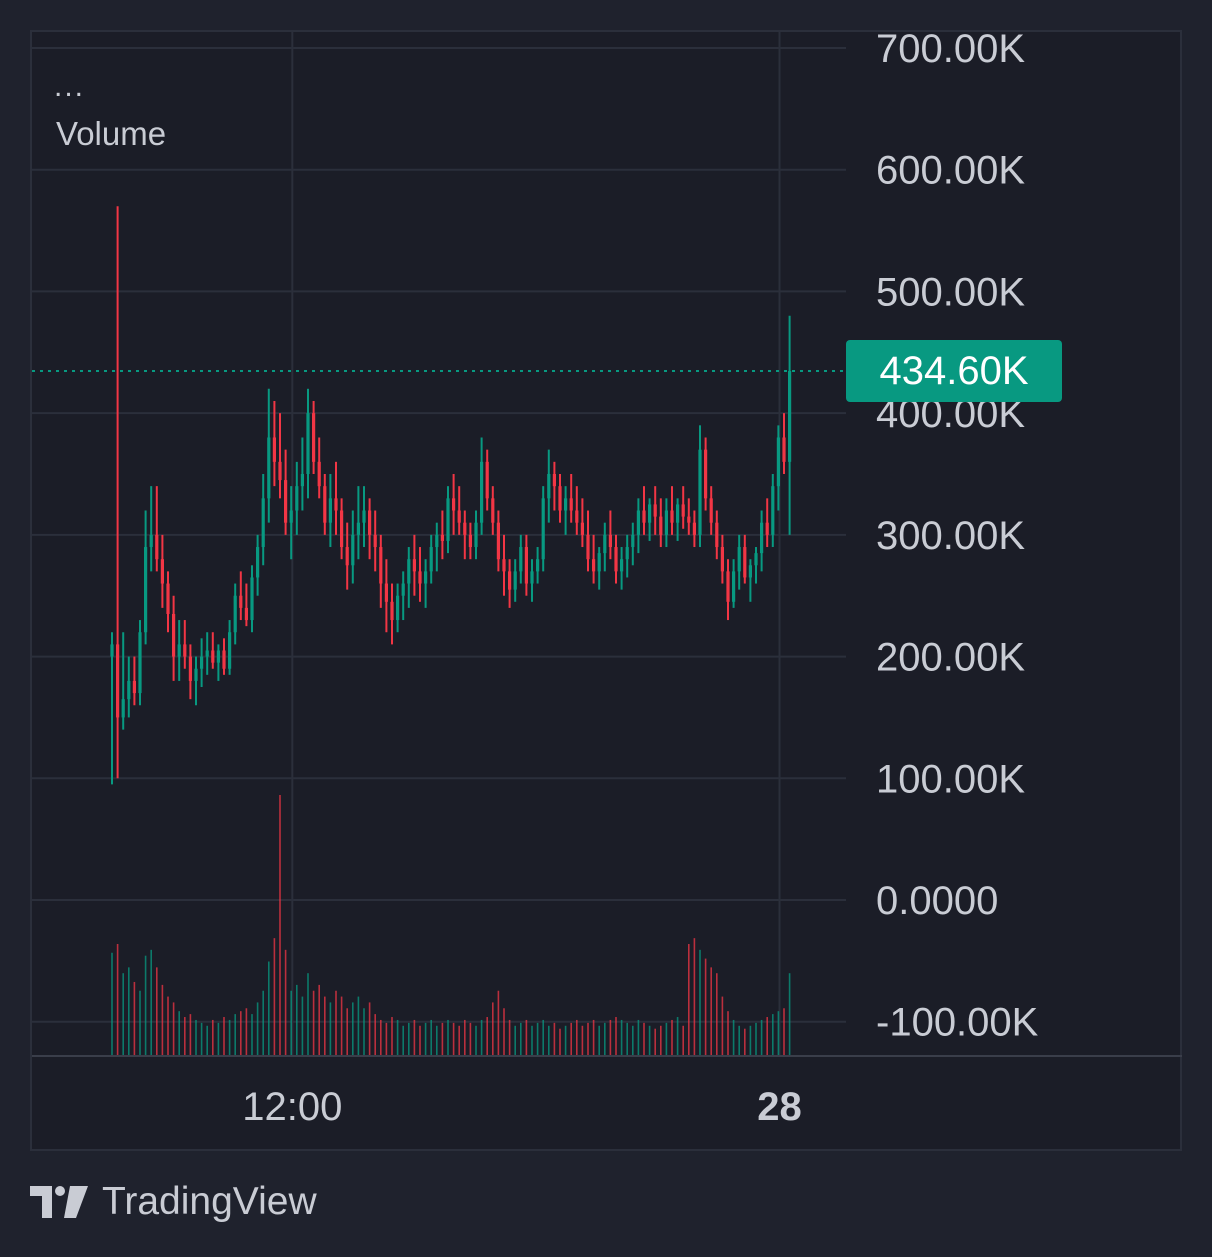 Image resolution: width=1212 pixels, height=1257 pixels. What do you see at coordinates (111, 133) in the screenshot?
I see `legend-volume-label: Volume` at bounding box center [111, 133].